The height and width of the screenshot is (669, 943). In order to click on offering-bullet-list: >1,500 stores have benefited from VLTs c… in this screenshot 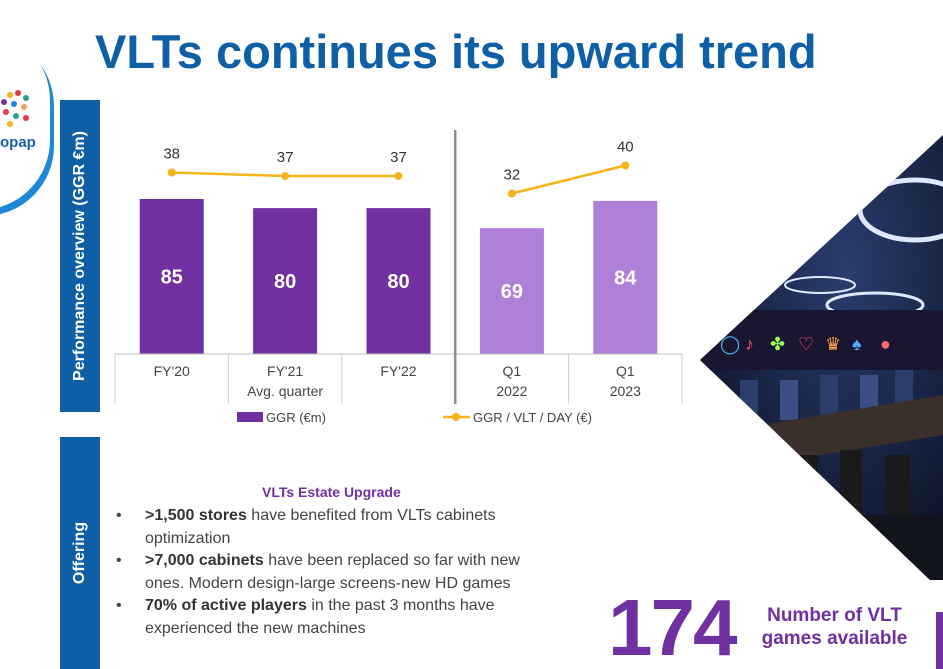, I will do `click(334, 572)`.